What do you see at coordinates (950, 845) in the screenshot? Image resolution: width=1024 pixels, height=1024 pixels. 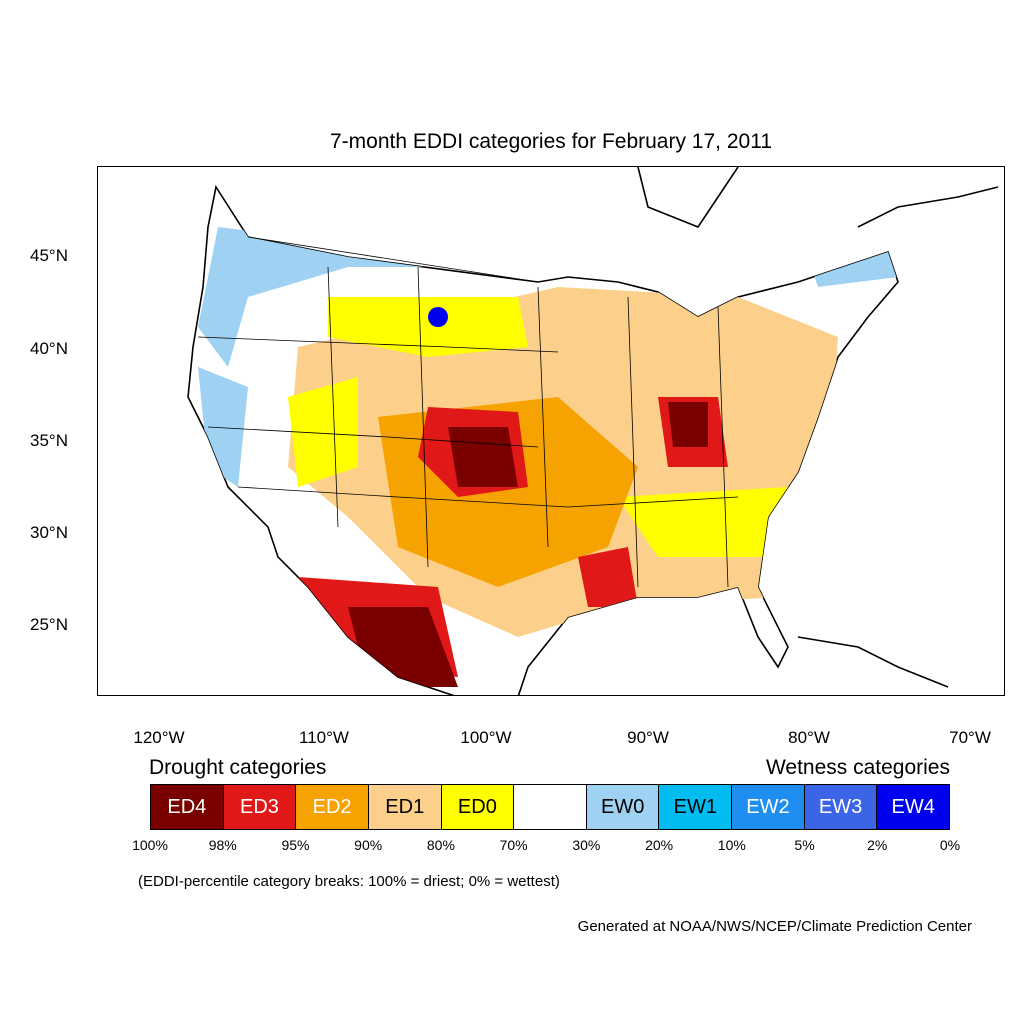 I see `percent-break-label: 0%` at bounding box center [950, 845].